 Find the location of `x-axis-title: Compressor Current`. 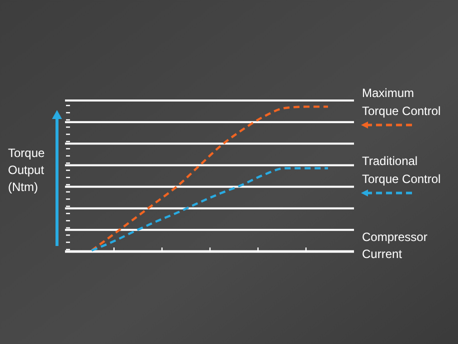

x-axis-title: Compressor Current is located at coordinates (395, 245).